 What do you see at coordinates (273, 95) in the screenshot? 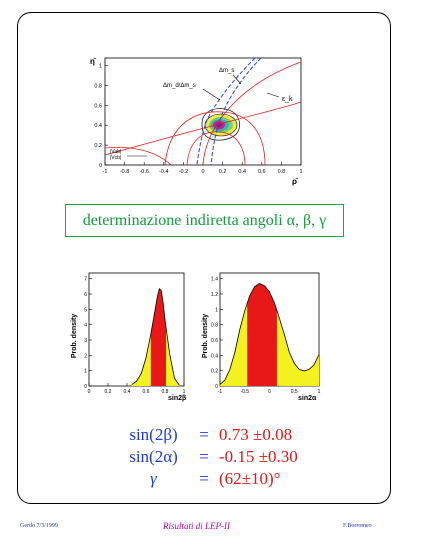
I see `arrow-epsk` at bounding box center [273, 95].